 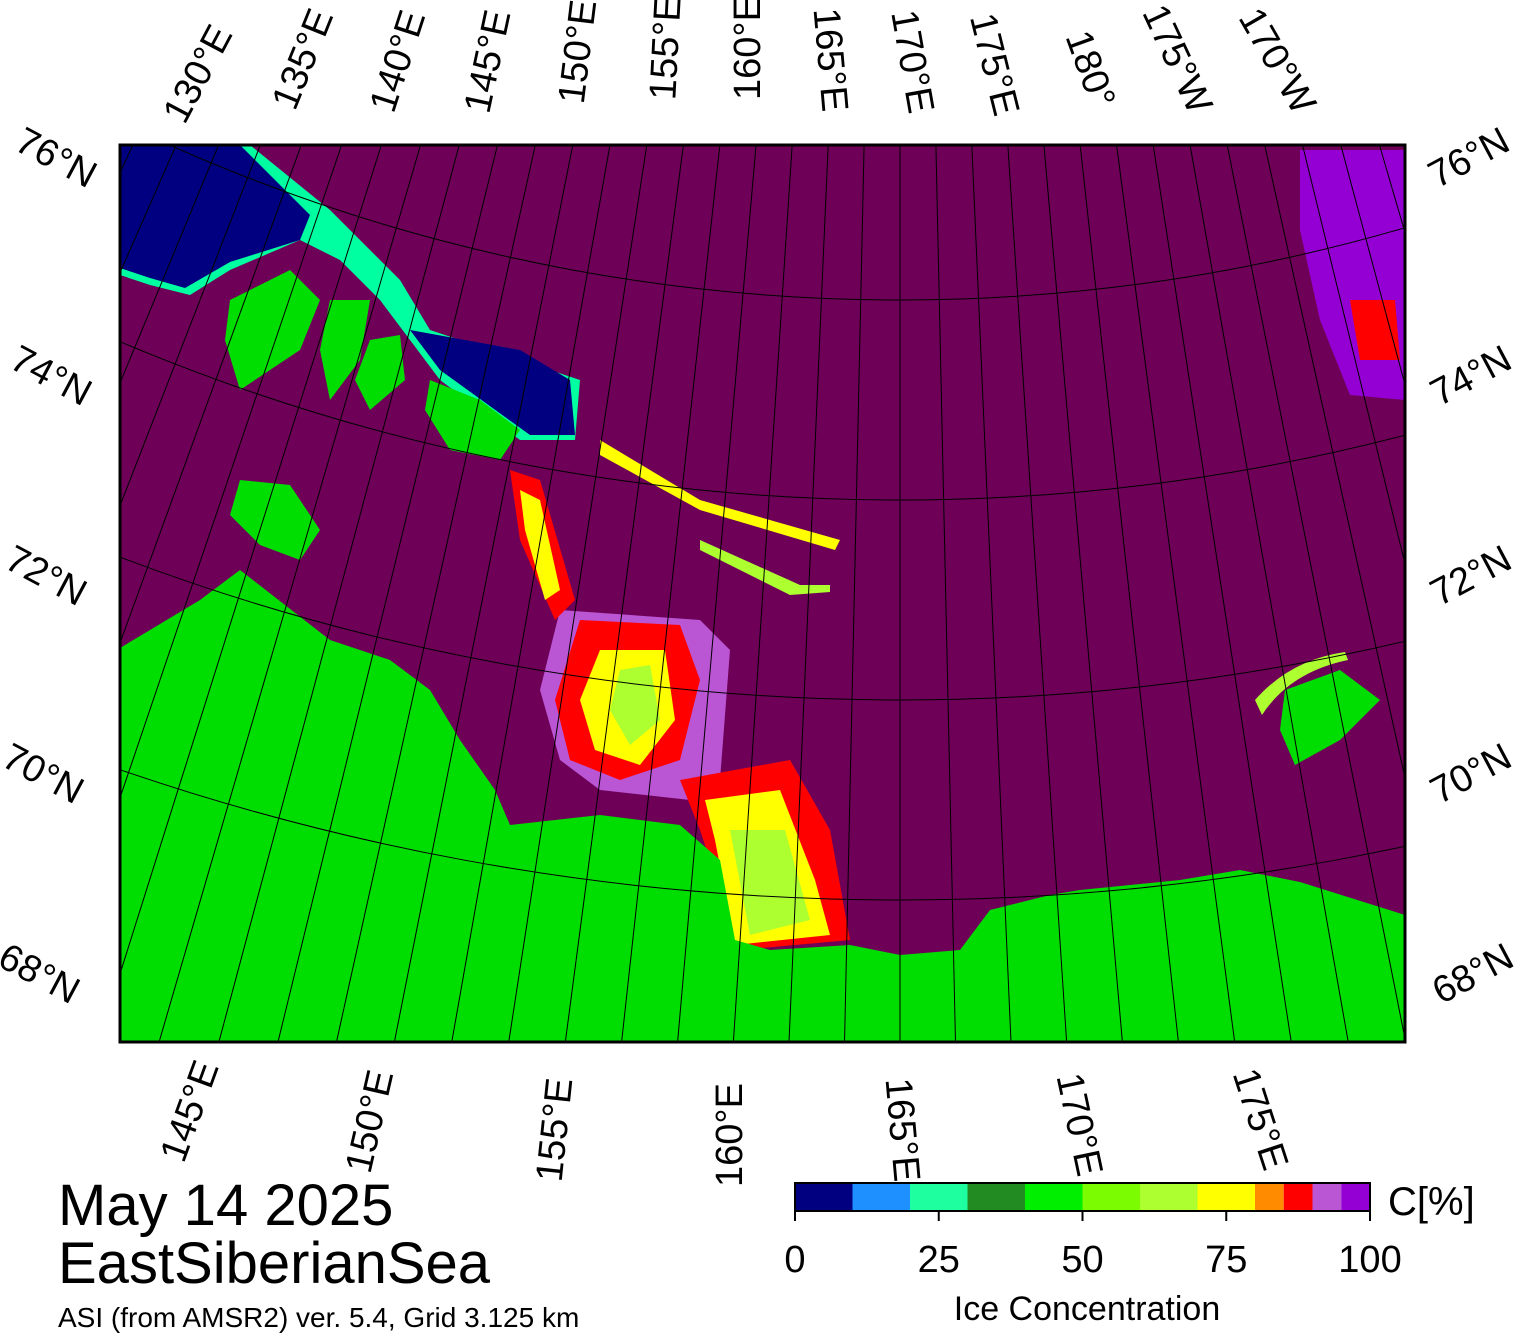 What do you see at coordinates (198, 74) in the screenshot?
I see `coord-label: 130°E` at bounding box center [198, 74].